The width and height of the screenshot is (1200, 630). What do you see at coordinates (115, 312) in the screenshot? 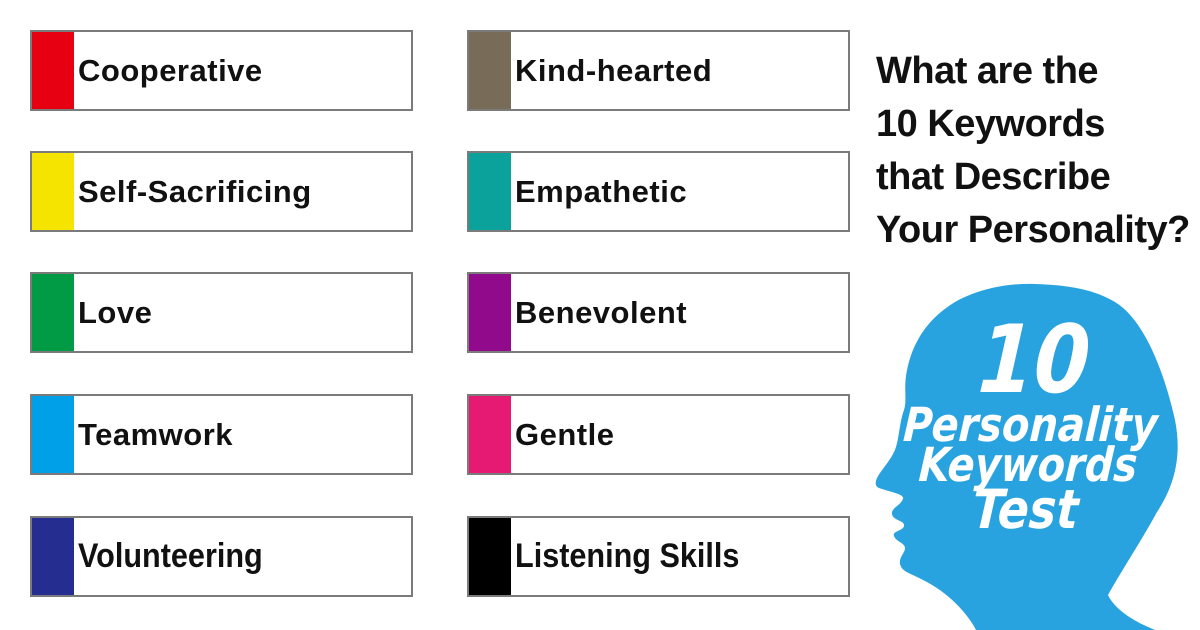
I see `keyword-label: Love` at bounding box center [115, 312].